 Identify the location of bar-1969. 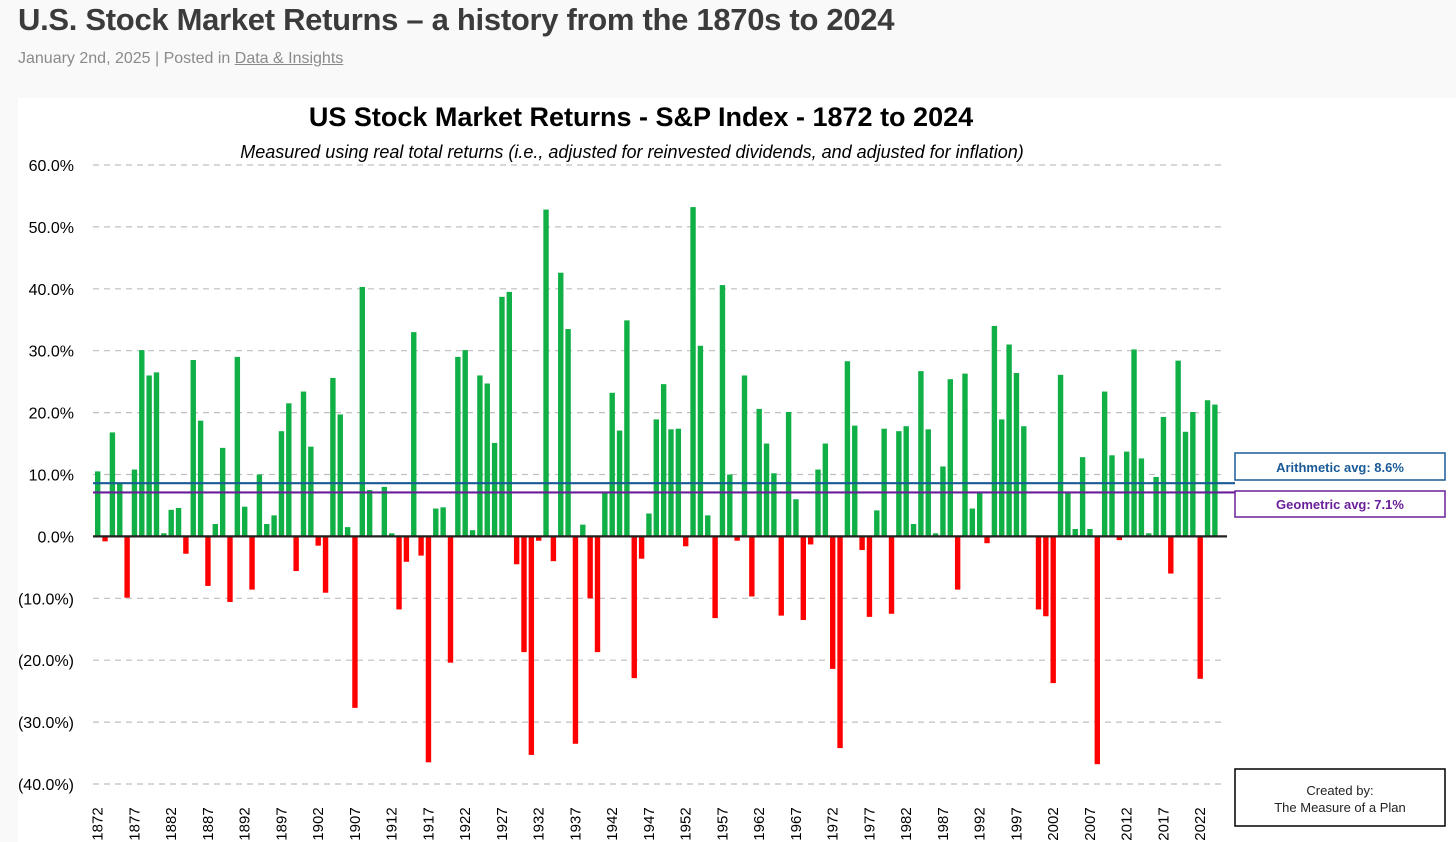
(810, 540).